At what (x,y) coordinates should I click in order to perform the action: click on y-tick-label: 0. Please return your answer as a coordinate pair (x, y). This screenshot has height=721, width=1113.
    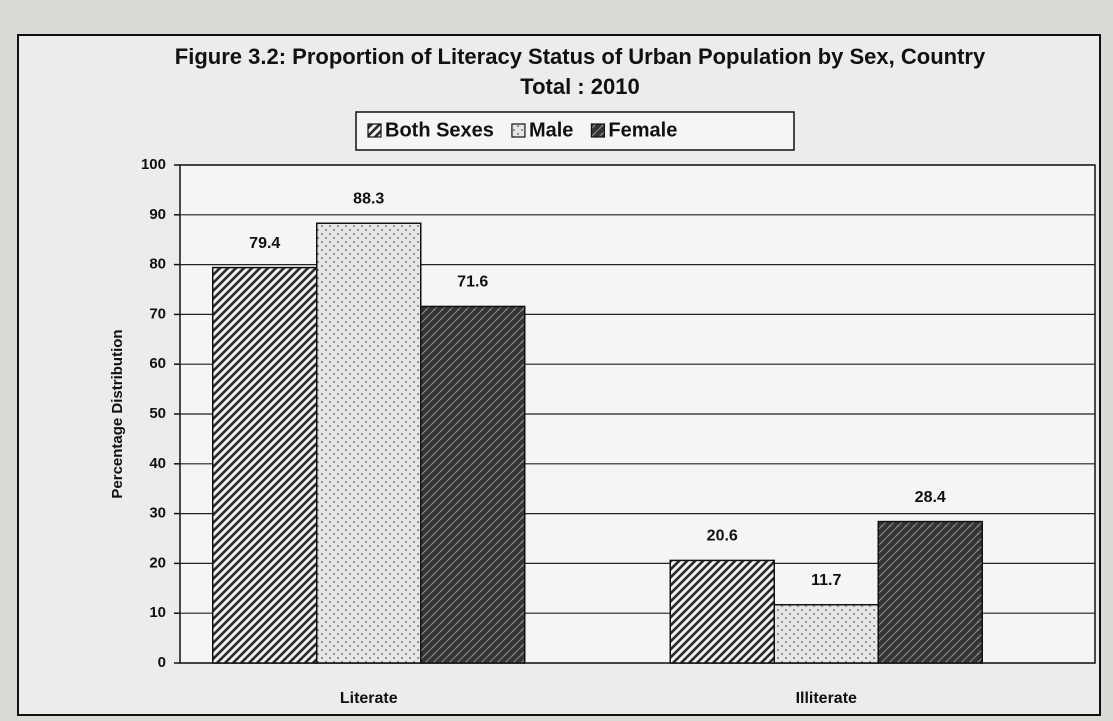
    Looking at the image, I should click on (162, 662).